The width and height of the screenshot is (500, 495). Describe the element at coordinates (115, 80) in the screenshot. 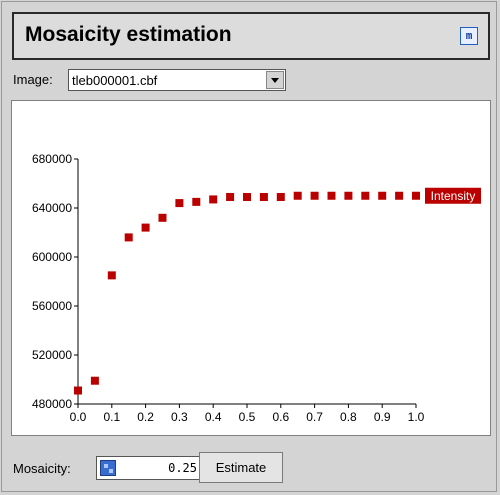

I see `image-select-value: tleb000001.cbf` at that location.